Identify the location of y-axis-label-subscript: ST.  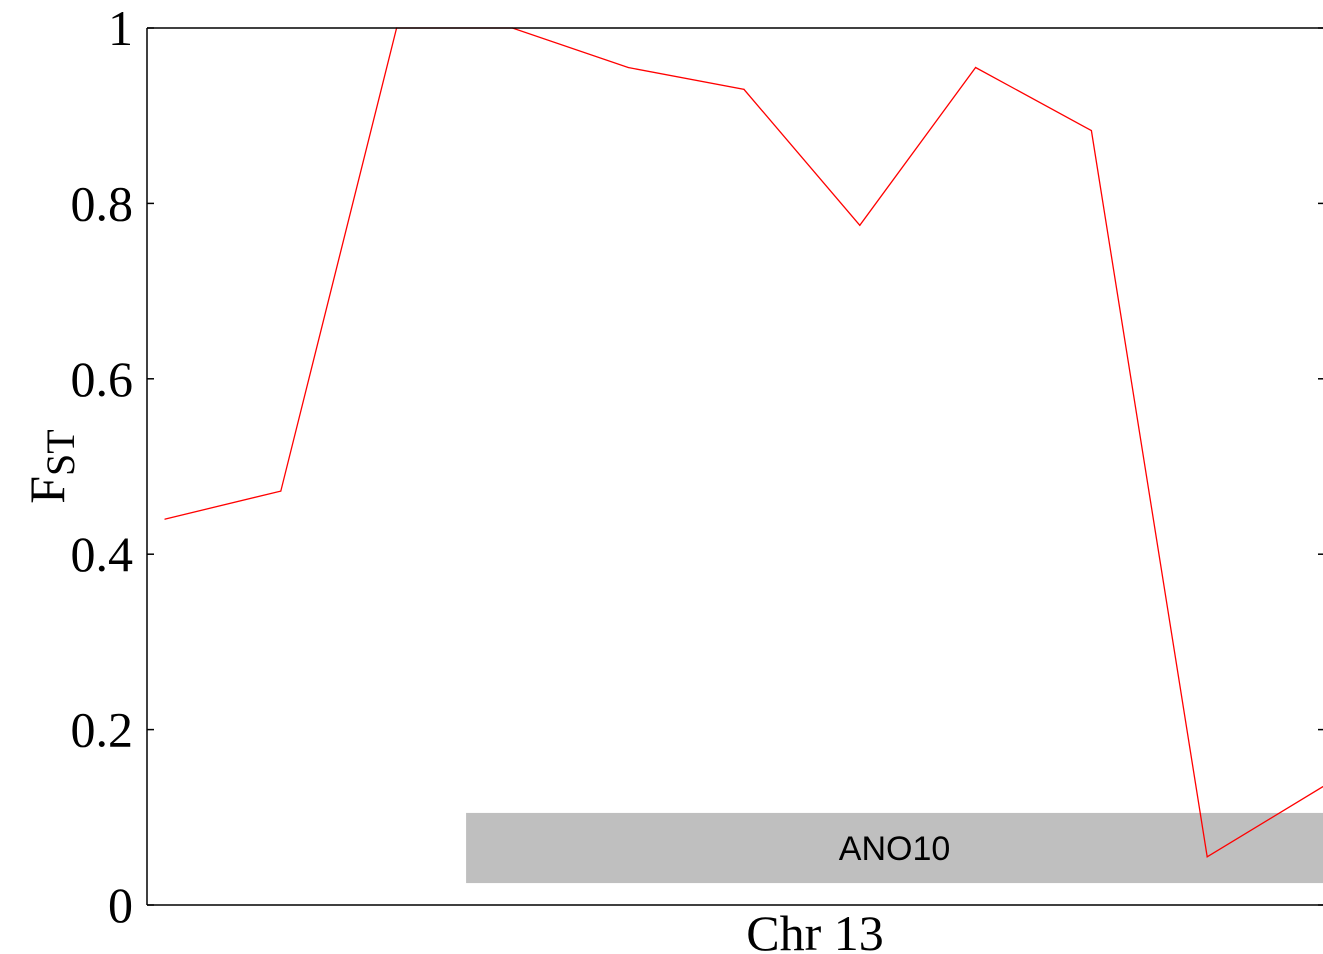
(60, 452).